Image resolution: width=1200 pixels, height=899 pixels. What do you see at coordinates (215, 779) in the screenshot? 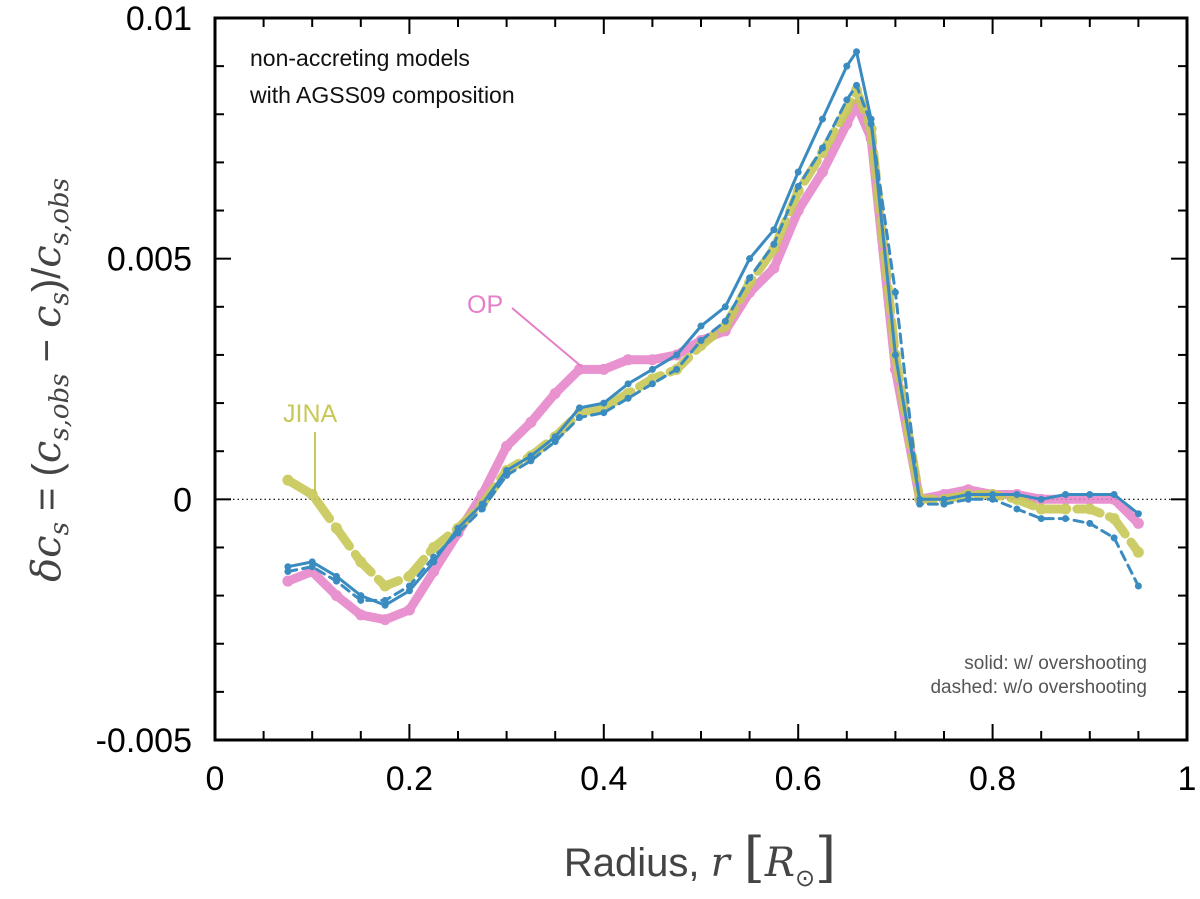
I see `x-tick-label: 0` at bounding box center [215, 779].